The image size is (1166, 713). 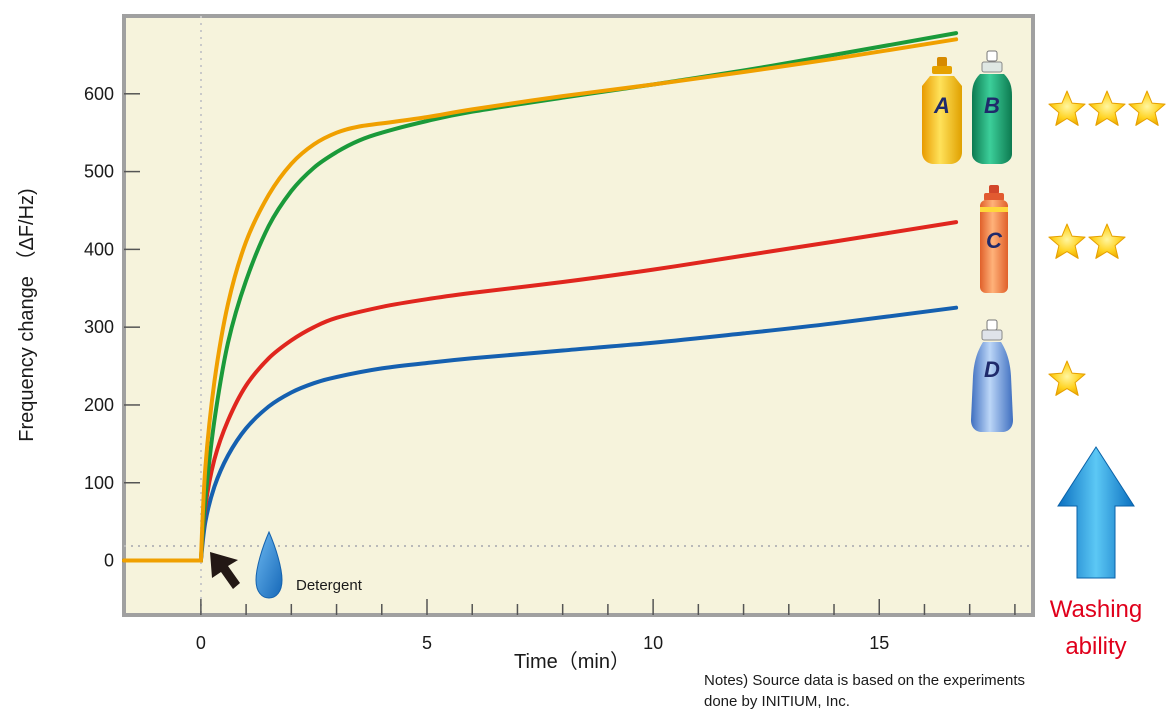 I want to click on bottle-a: A, so click(x=942, y=110).